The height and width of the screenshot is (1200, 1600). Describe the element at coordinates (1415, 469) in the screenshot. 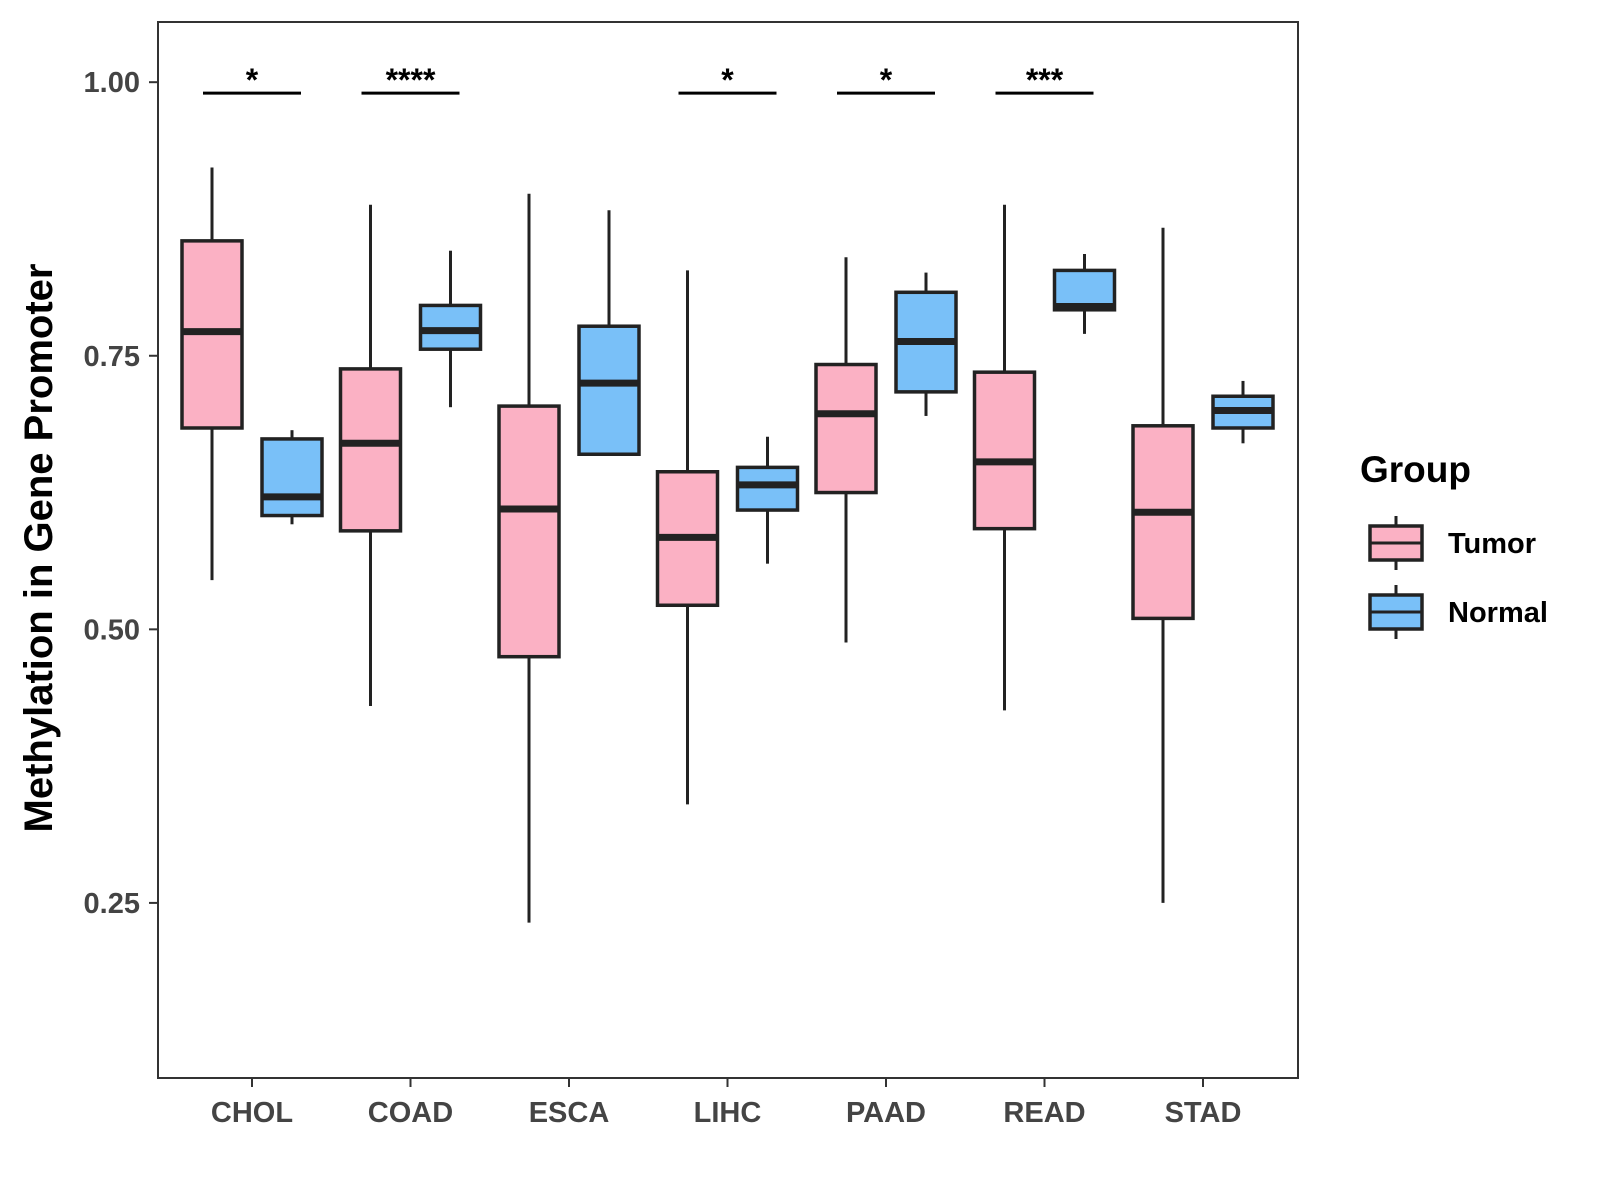

I see `legend-title: Group` at that location.